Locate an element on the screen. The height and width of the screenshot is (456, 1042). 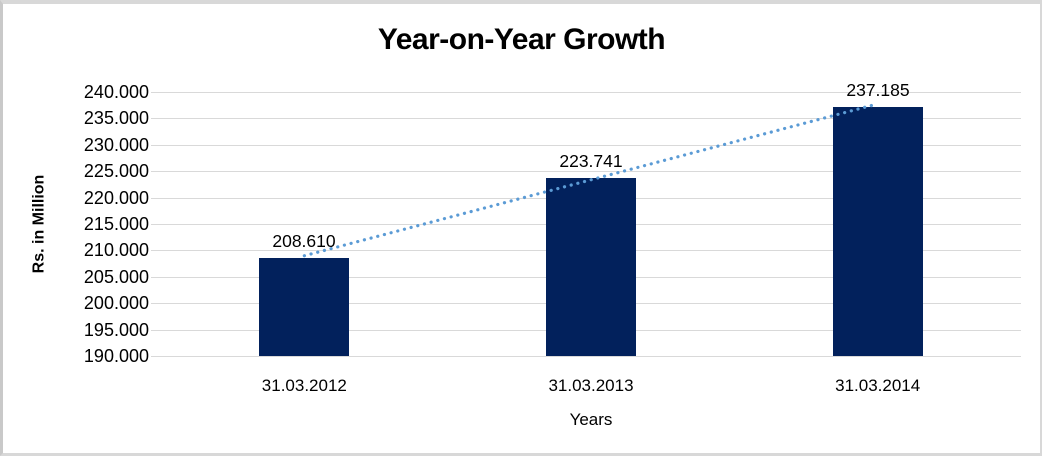
x-axis-title: Years is located at coordinates (591, 419).